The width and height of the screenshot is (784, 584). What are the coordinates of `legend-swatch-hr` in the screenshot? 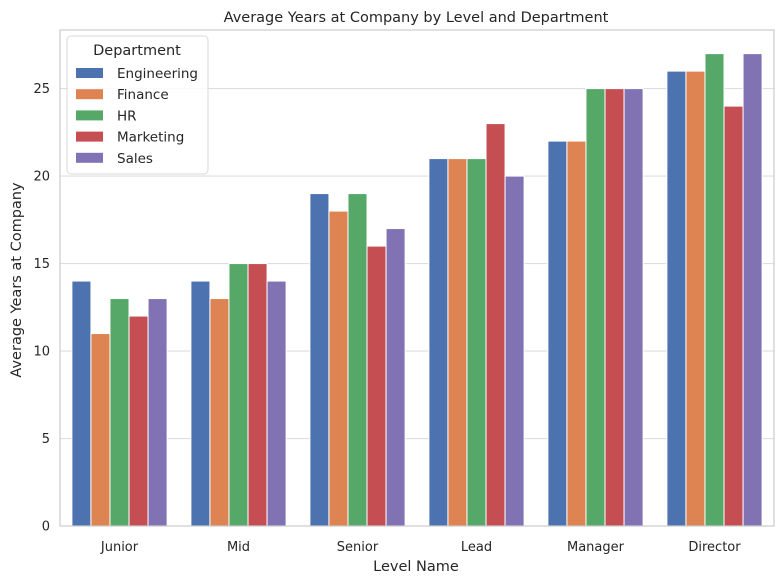 It's located at (89, 115).